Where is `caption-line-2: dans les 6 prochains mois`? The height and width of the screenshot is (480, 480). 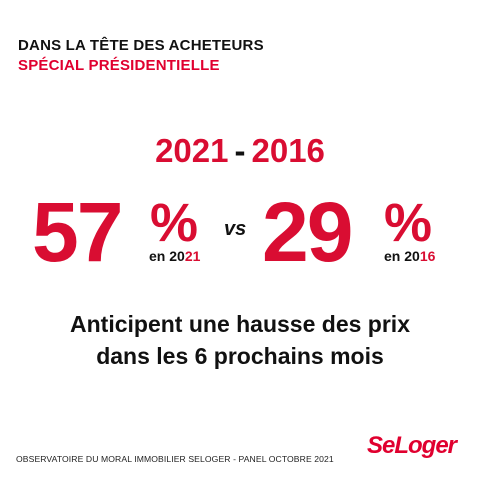 caption-line-2: dans les 6 prochains mois is located at coordinates (240, 356).